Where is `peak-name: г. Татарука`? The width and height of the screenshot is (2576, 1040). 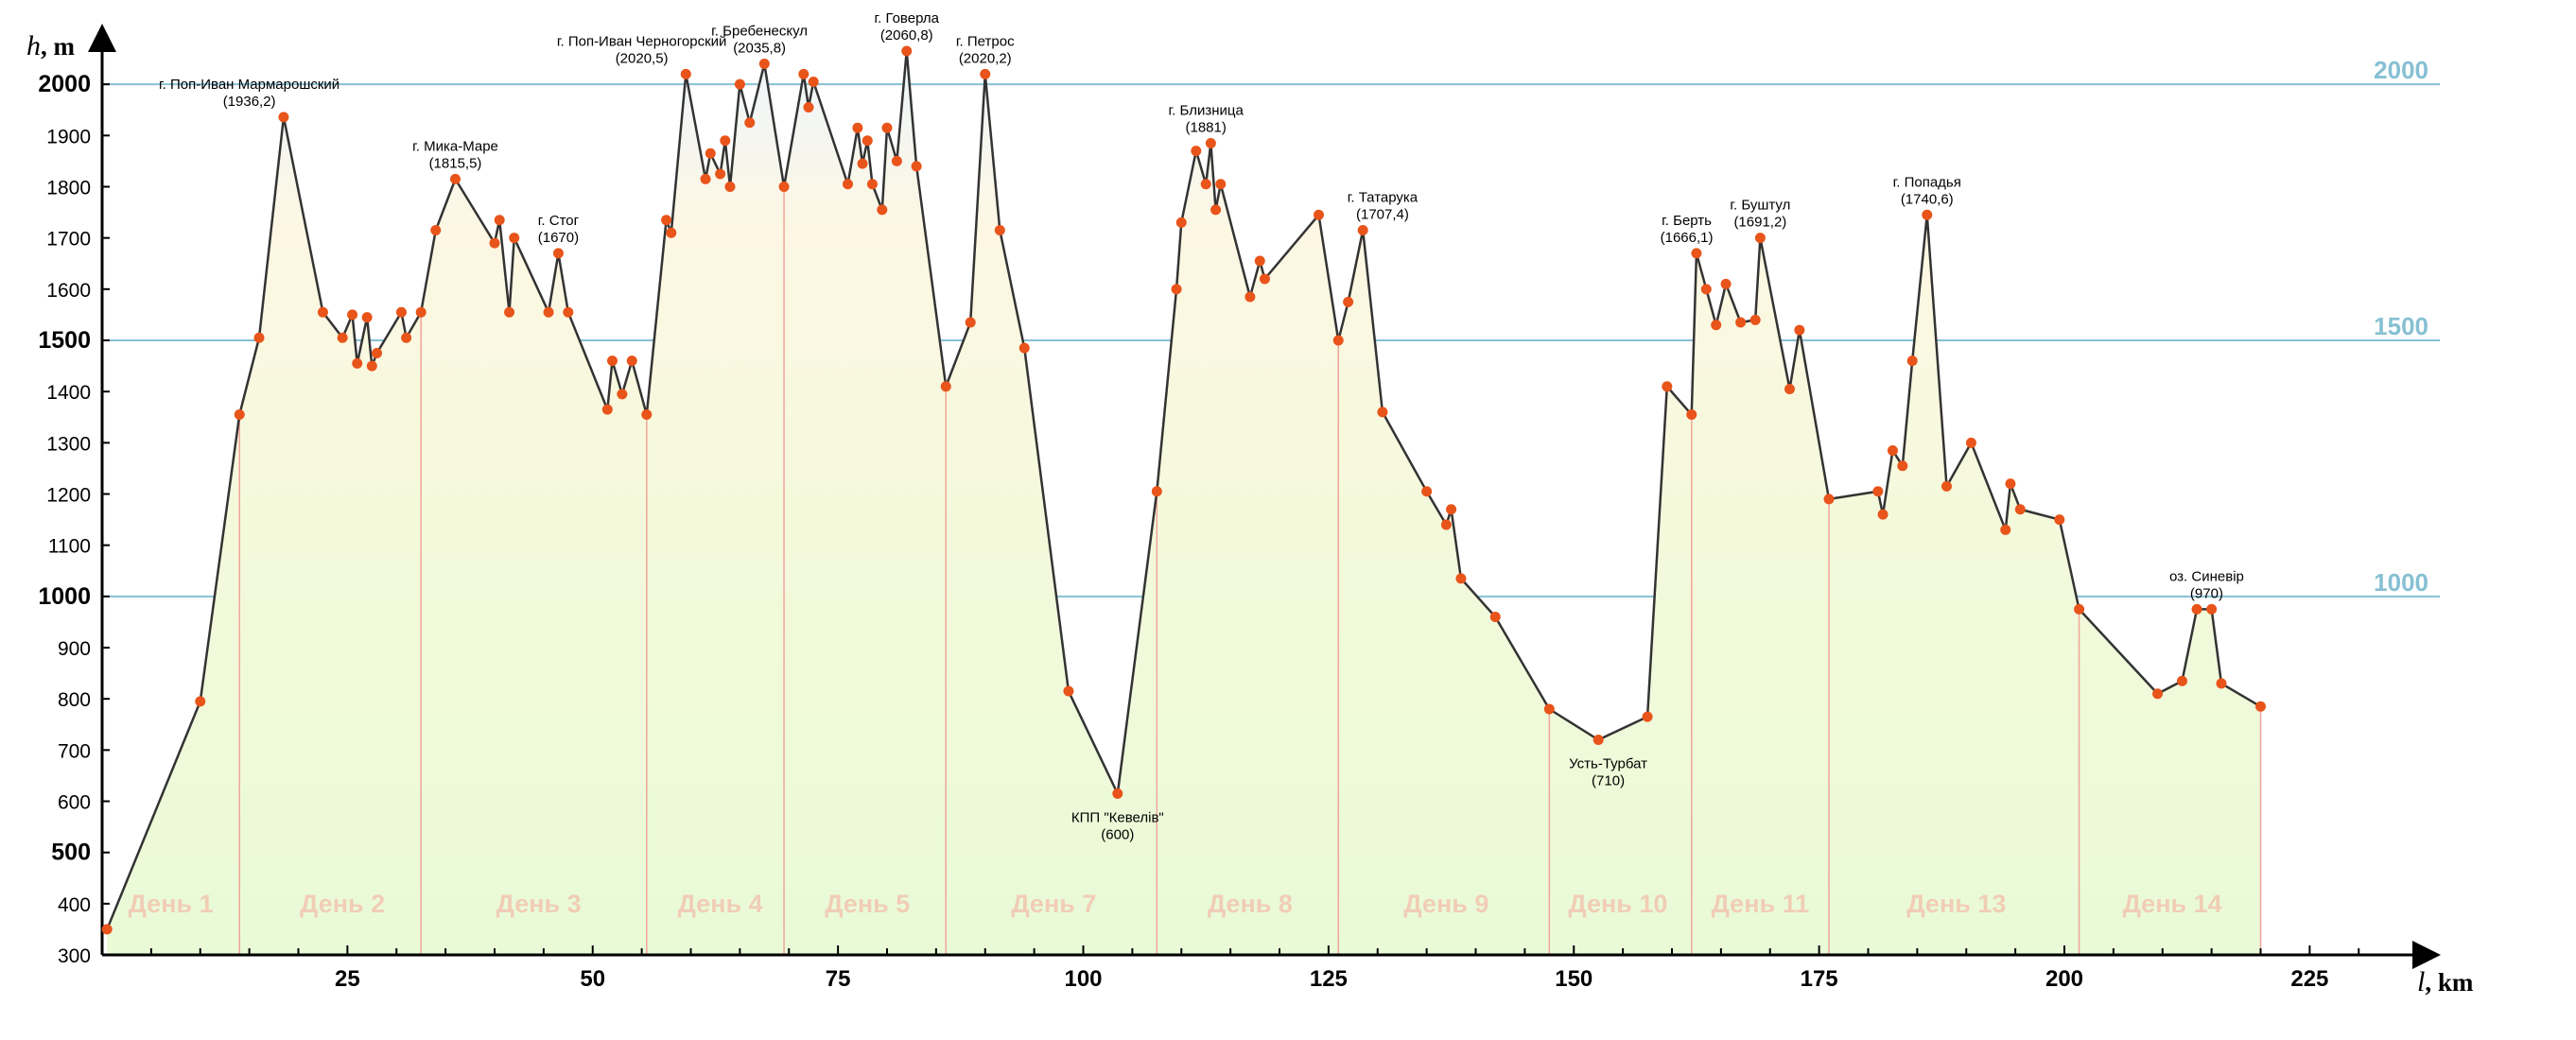
peak-name: г. Татарука is located at coordinates (1383, 198).